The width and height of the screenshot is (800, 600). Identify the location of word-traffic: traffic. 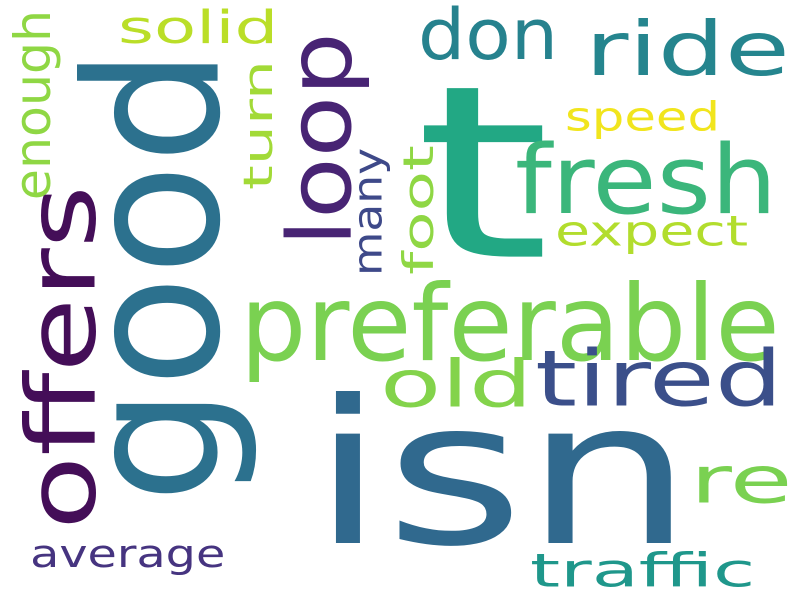
(643, 570).